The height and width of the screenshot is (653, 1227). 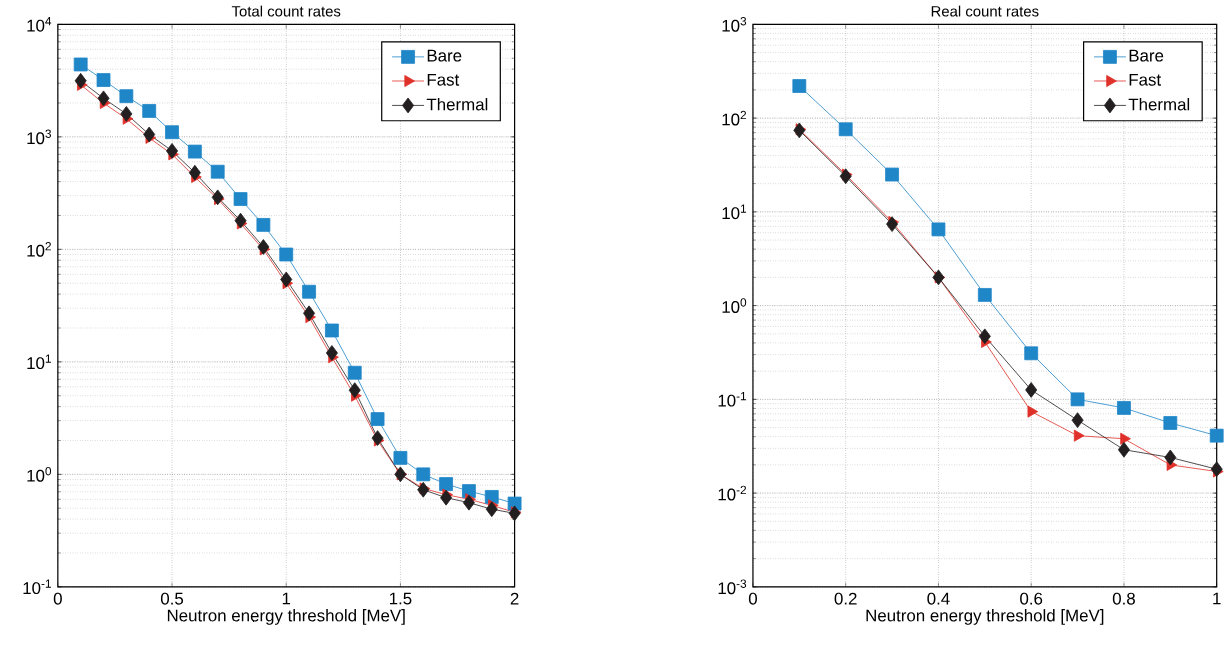 I want to click on x-tick-label: 0.4, so click(x=938, y=598).